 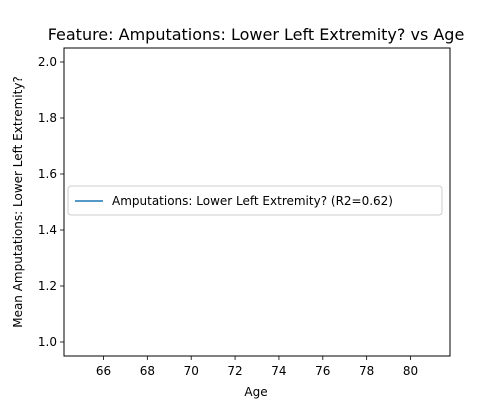 What do you see at coordinates (191, 371) in the screenshot?
I see `x-tick-label: 70` at bounding box center [191, 371].